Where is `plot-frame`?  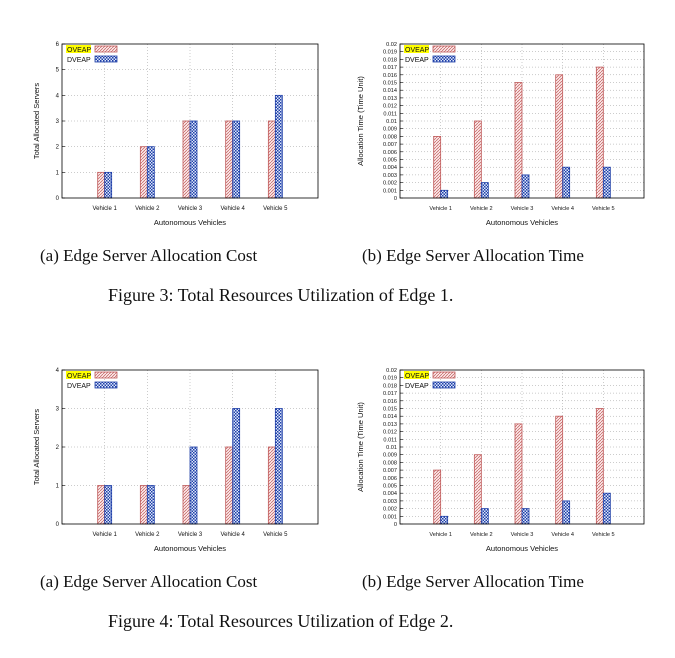 plot-frame is located at coordinates (190, 121).